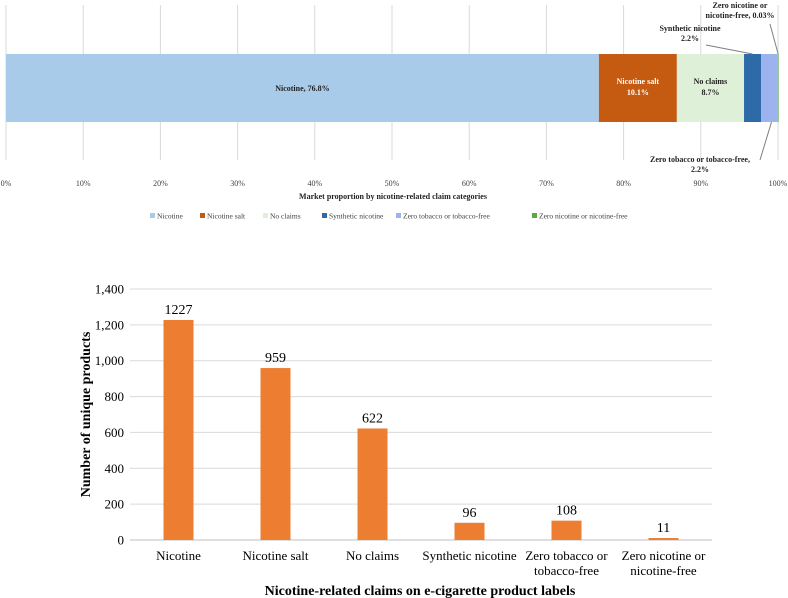 This screenshot has height=598, width=788. Describe the element at coordinates (446, 216) in the screenshot. I see `legend-label: Zero tobacco or tobacco-free` at that location.